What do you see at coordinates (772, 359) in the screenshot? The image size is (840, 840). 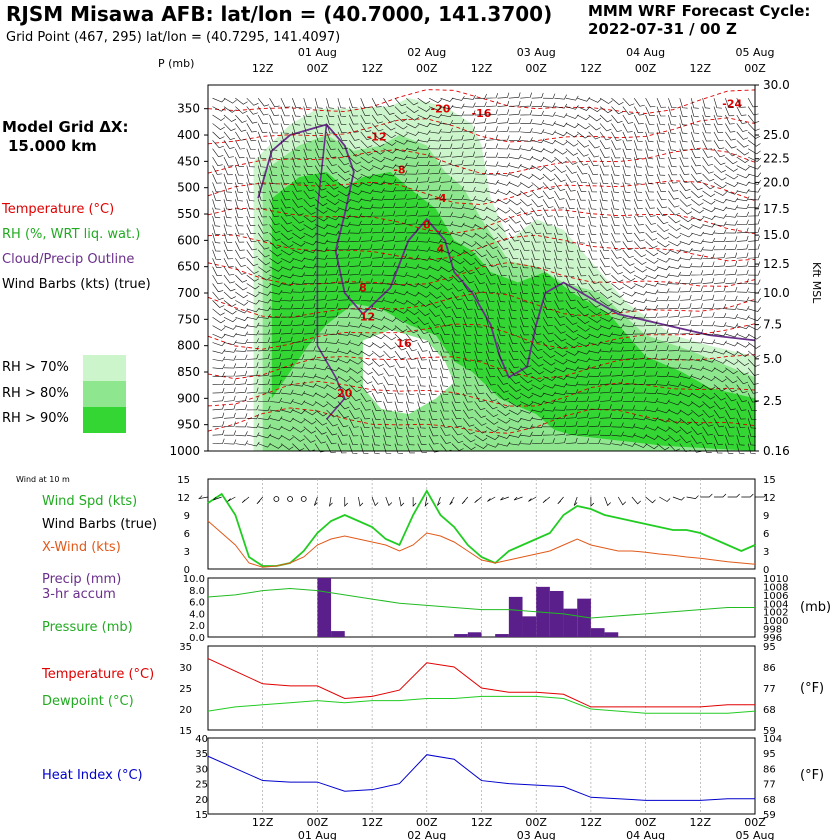 I see `height-tick-label: 5.0` at bounding box center [772, 359].